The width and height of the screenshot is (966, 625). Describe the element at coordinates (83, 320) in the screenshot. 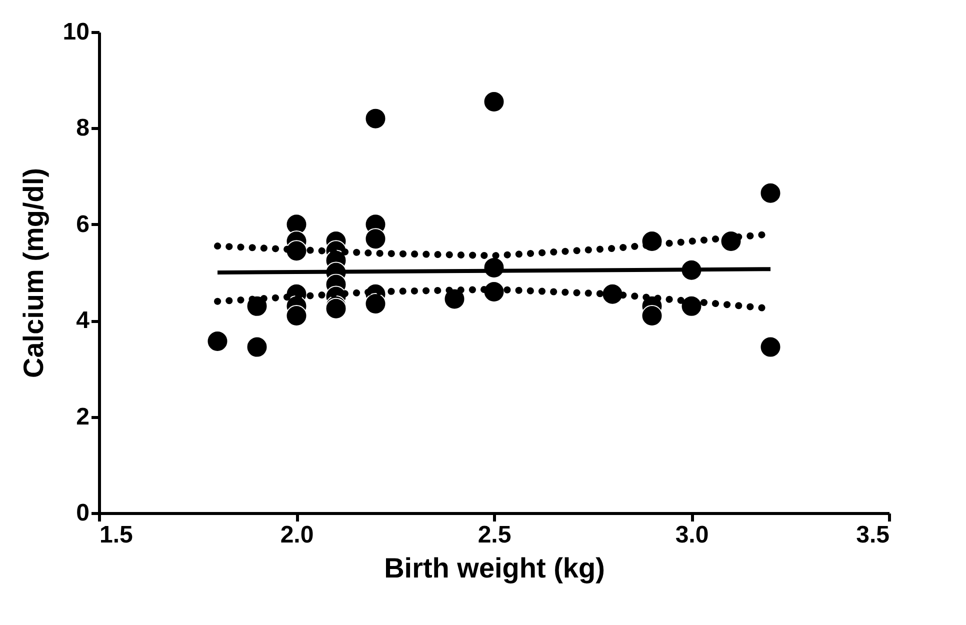

I see `y-tick-label: 4` at that location.